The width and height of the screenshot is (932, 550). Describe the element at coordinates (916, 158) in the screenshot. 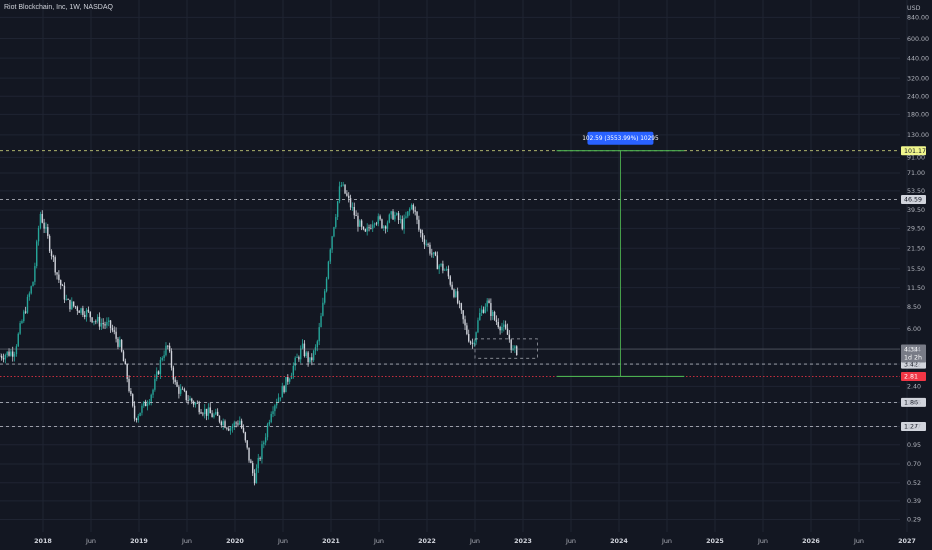

I see `y-tick-label: 91.00` at that location.